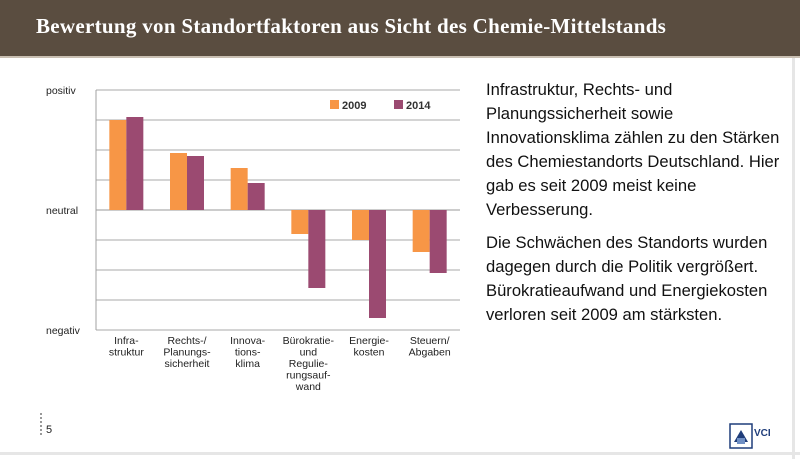 The width and height of the screenshot is (800, 459). What do you see at coordinates (354, 106) in the screenshot?
I see `legend-label-2009: 2009` at bounding box center [354, 106].